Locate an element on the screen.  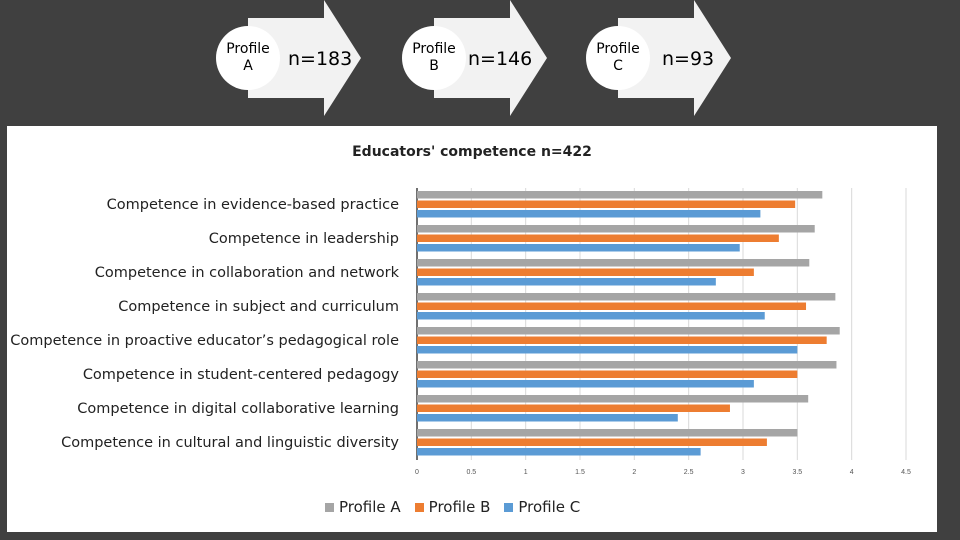
profile-a-letter: A is located at coordinates (248, 66).